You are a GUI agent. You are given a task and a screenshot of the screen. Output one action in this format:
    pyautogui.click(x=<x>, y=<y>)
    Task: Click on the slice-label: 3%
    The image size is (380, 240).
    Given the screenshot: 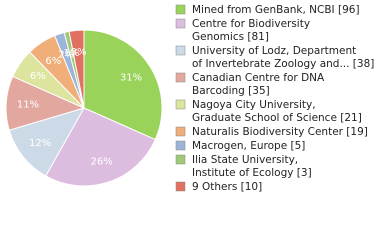 What is the action you would take?
    pyautogui.click(x=79, y=52)
    